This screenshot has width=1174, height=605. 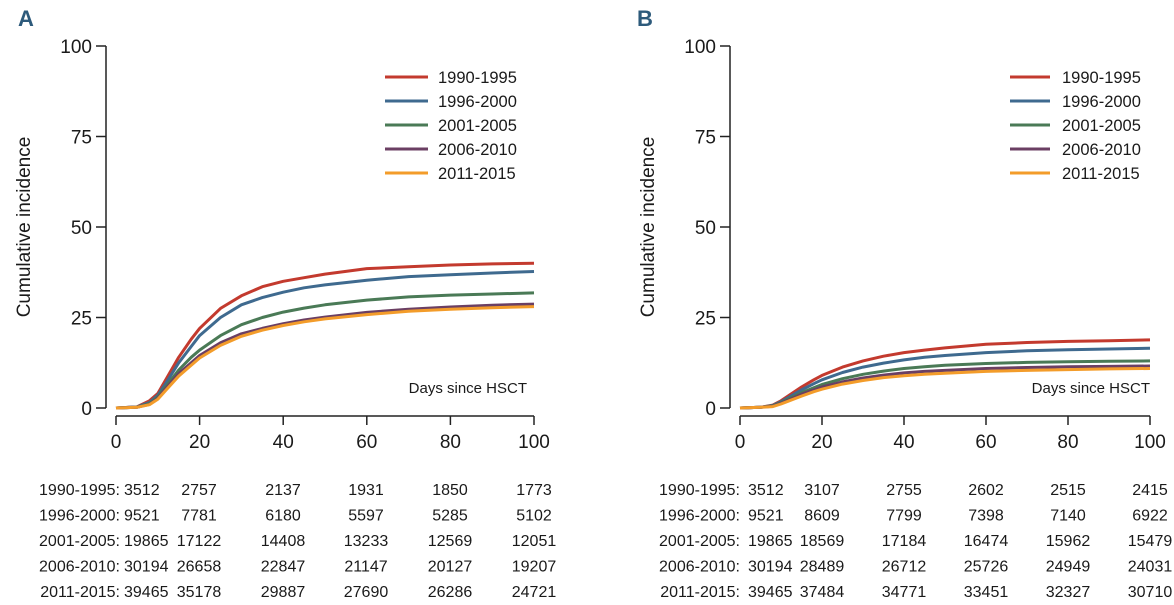 I want to click on risk-value: 2755, so click(x=904, y=490).